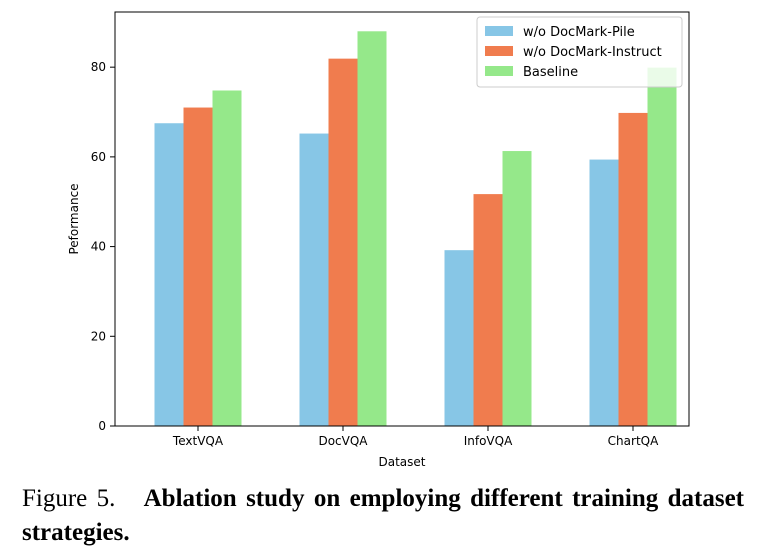 The image size is (762, 550). What do you see at coordinates (579, 32) in the screenshot?
I see `legend-label: w/o DocMark-Pile` at bounding box center [579, 32].